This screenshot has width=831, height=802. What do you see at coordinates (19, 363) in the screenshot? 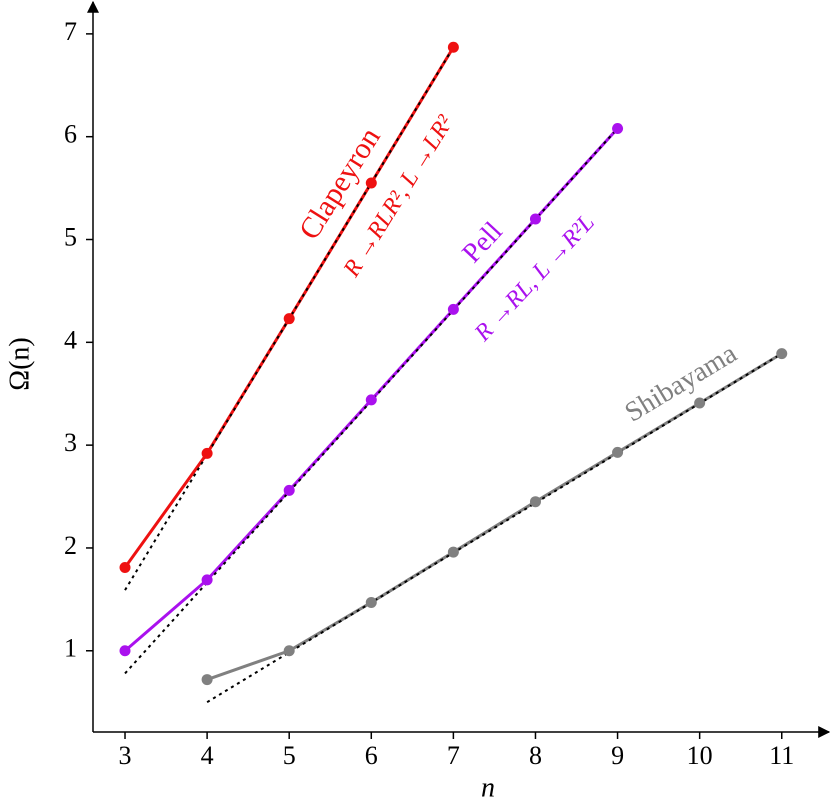
I see `y-axis-label: Ω(n)` at bounding box center [19, 363].